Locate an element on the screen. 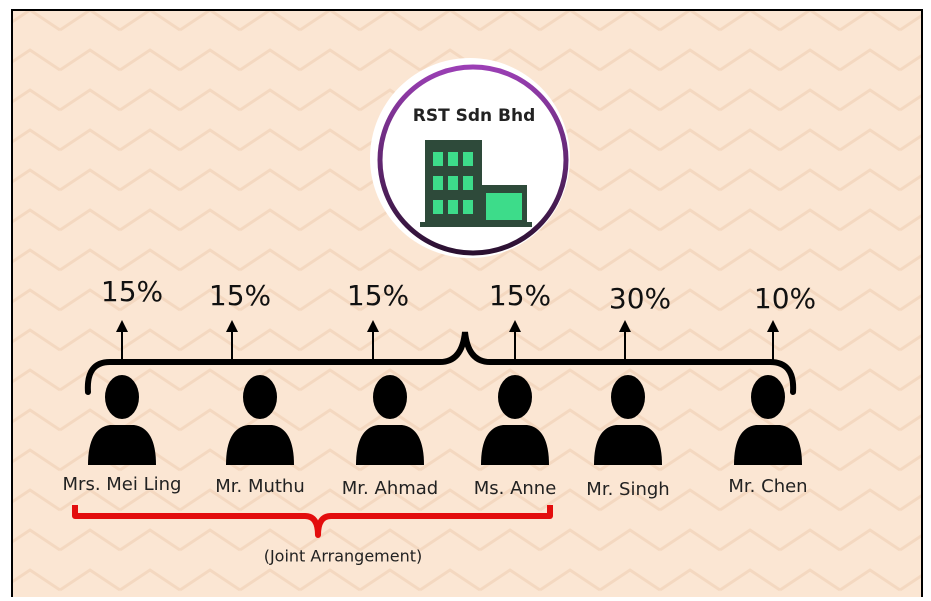  share-label: 30% is located at coordinates (640, 298).